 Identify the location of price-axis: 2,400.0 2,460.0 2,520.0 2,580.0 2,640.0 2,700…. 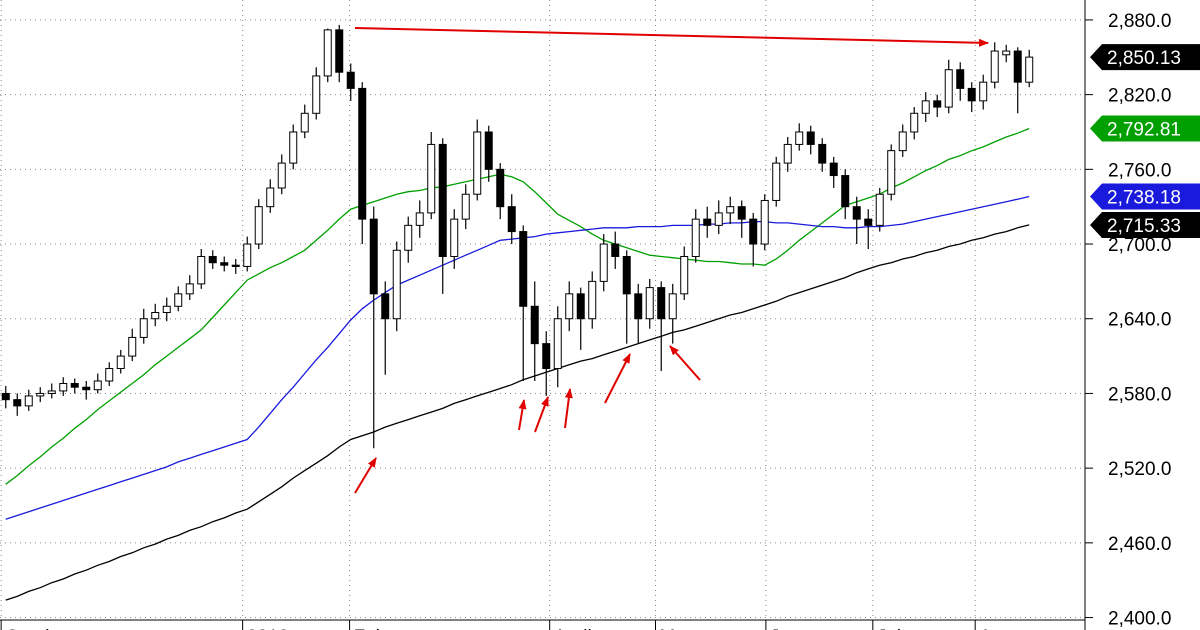
(1142, 315).